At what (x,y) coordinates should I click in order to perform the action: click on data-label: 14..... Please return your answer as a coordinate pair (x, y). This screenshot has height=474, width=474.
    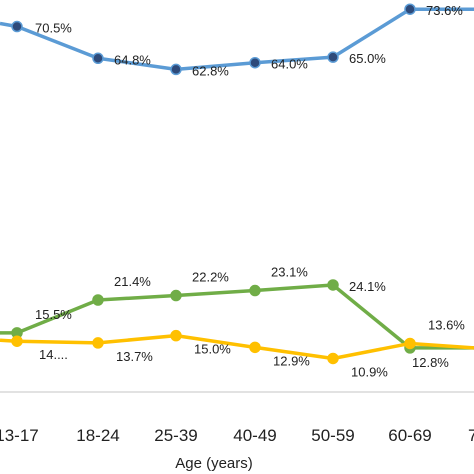
    Looking at the image, I should click on (53, 354).